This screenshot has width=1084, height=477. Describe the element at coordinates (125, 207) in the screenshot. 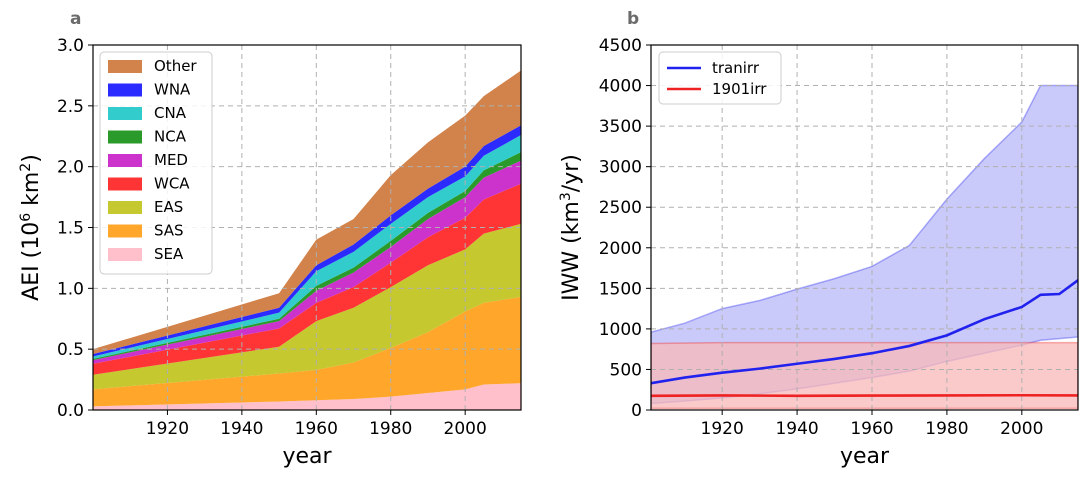

I see `legend-swatch-eas` at that location.